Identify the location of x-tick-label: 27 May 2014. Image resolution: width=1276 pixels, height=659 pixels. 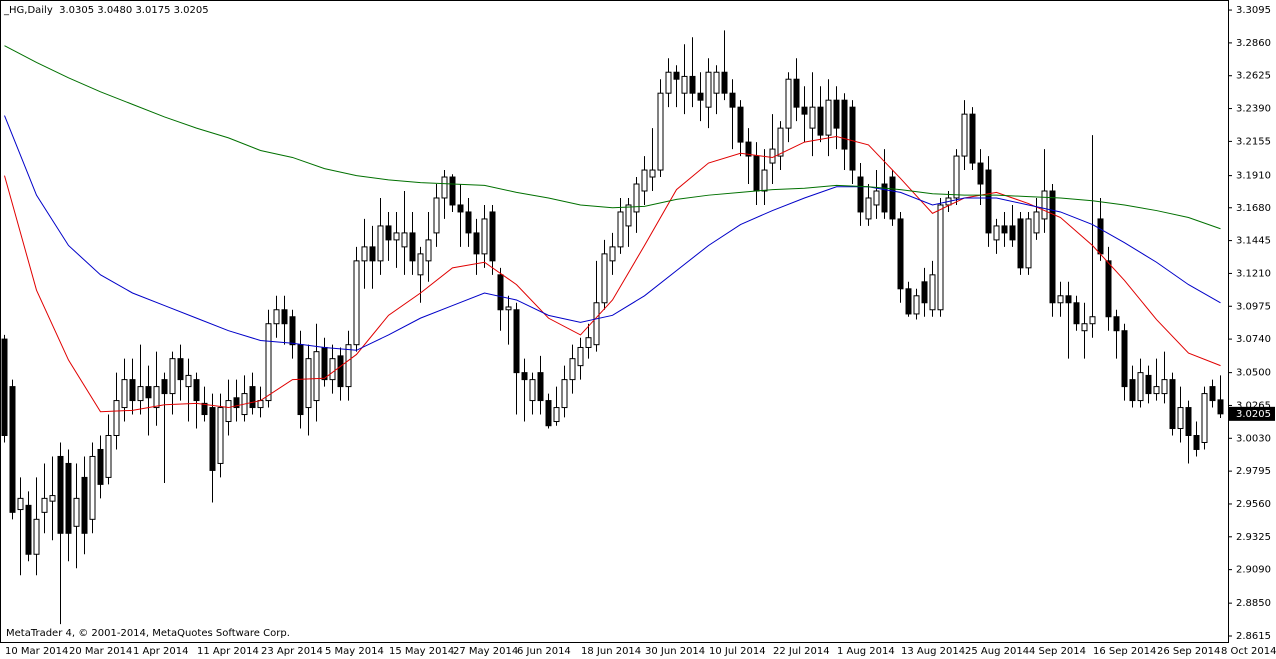
(485, 651).